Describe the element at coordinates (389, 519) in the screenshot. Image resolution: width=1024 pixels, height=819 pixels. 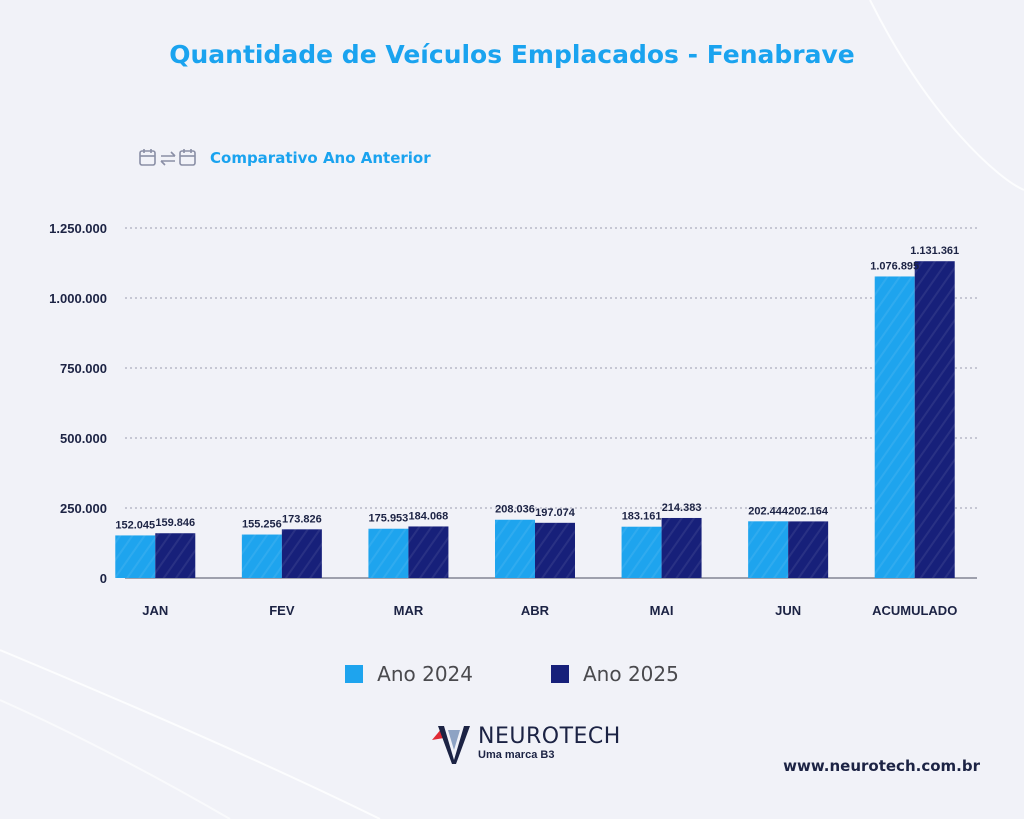
I see `data-label: 175.953` at that location.